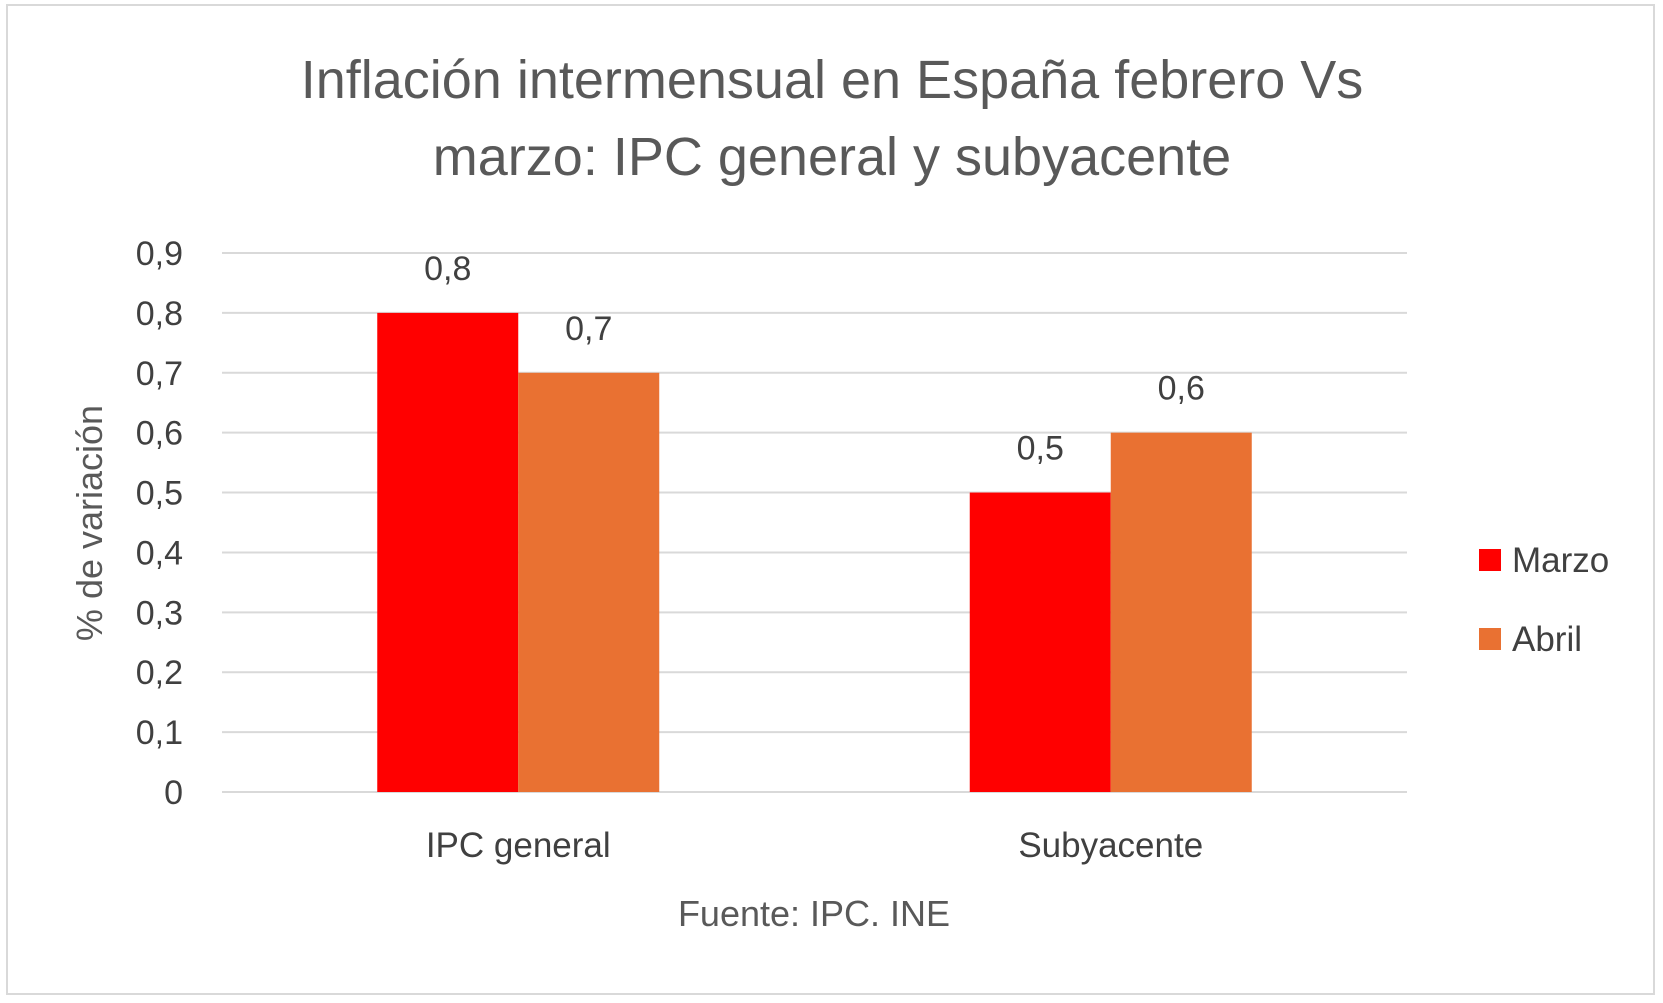  I want to click on category-label: IPC general, so click(518, 845).